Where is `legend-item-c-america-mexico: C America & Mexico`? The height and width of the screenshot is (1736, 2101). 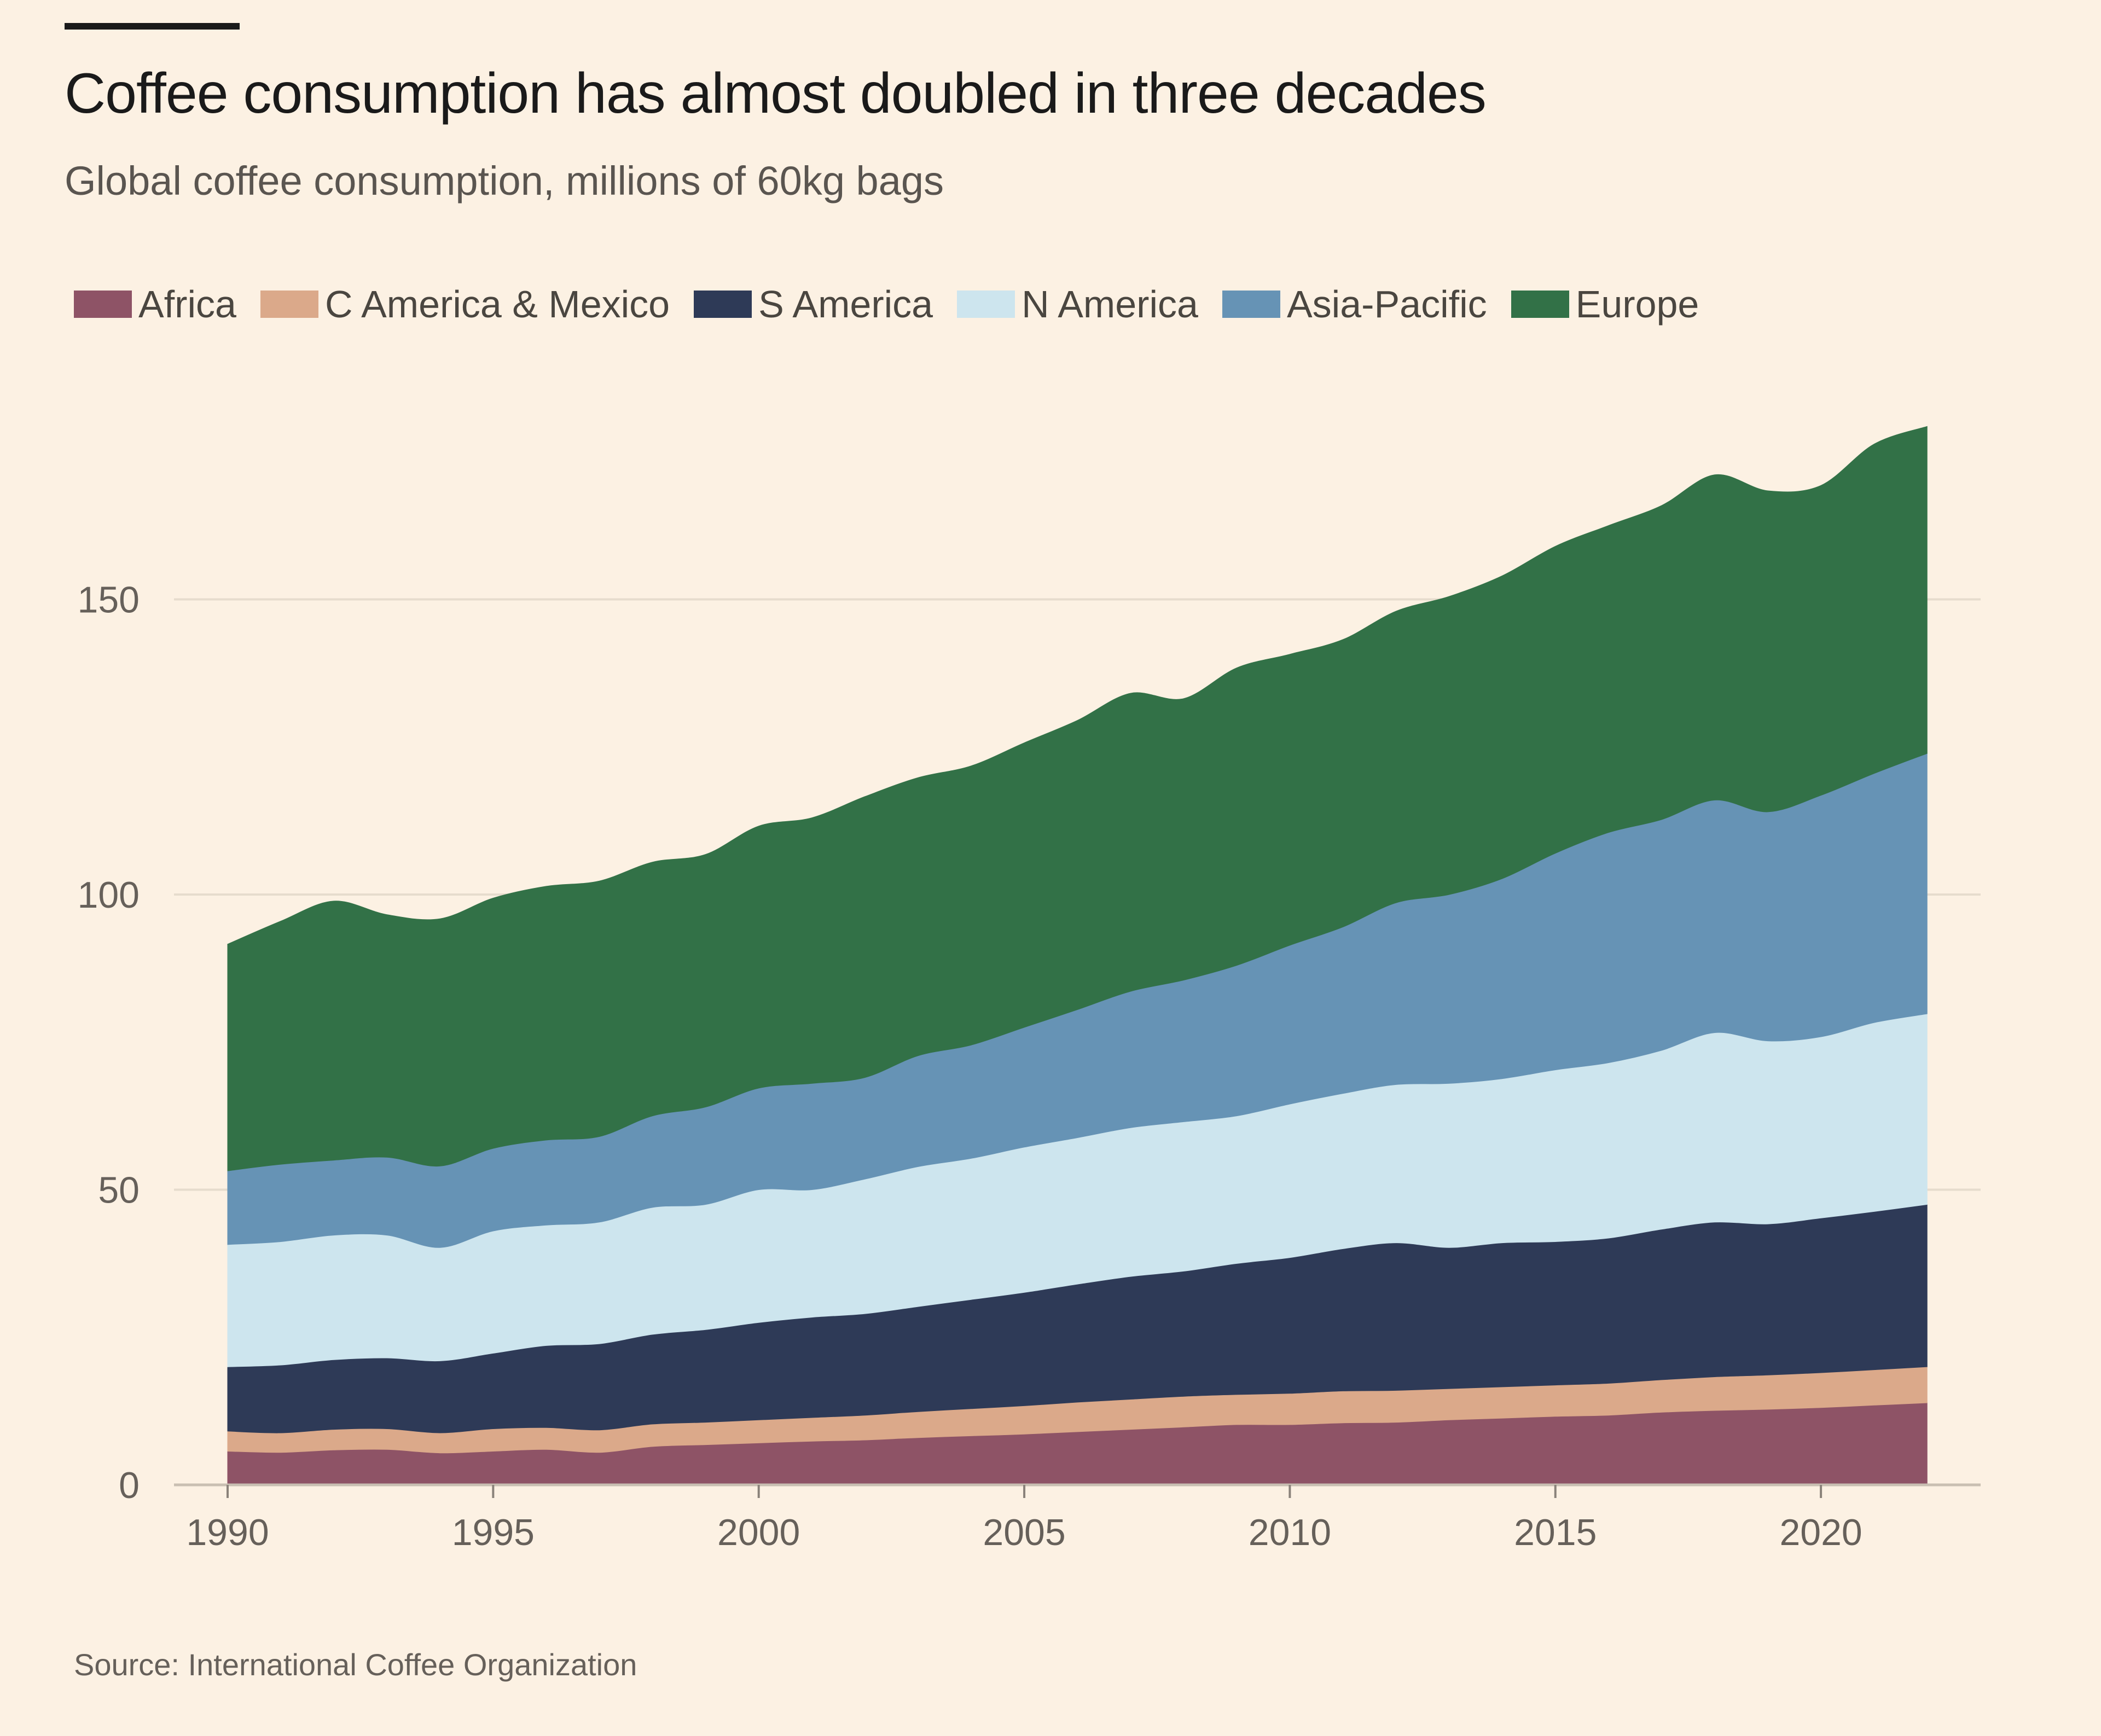
legend-item-c-america-mexico: C America & Mexico is located at coordinates (465, 304).